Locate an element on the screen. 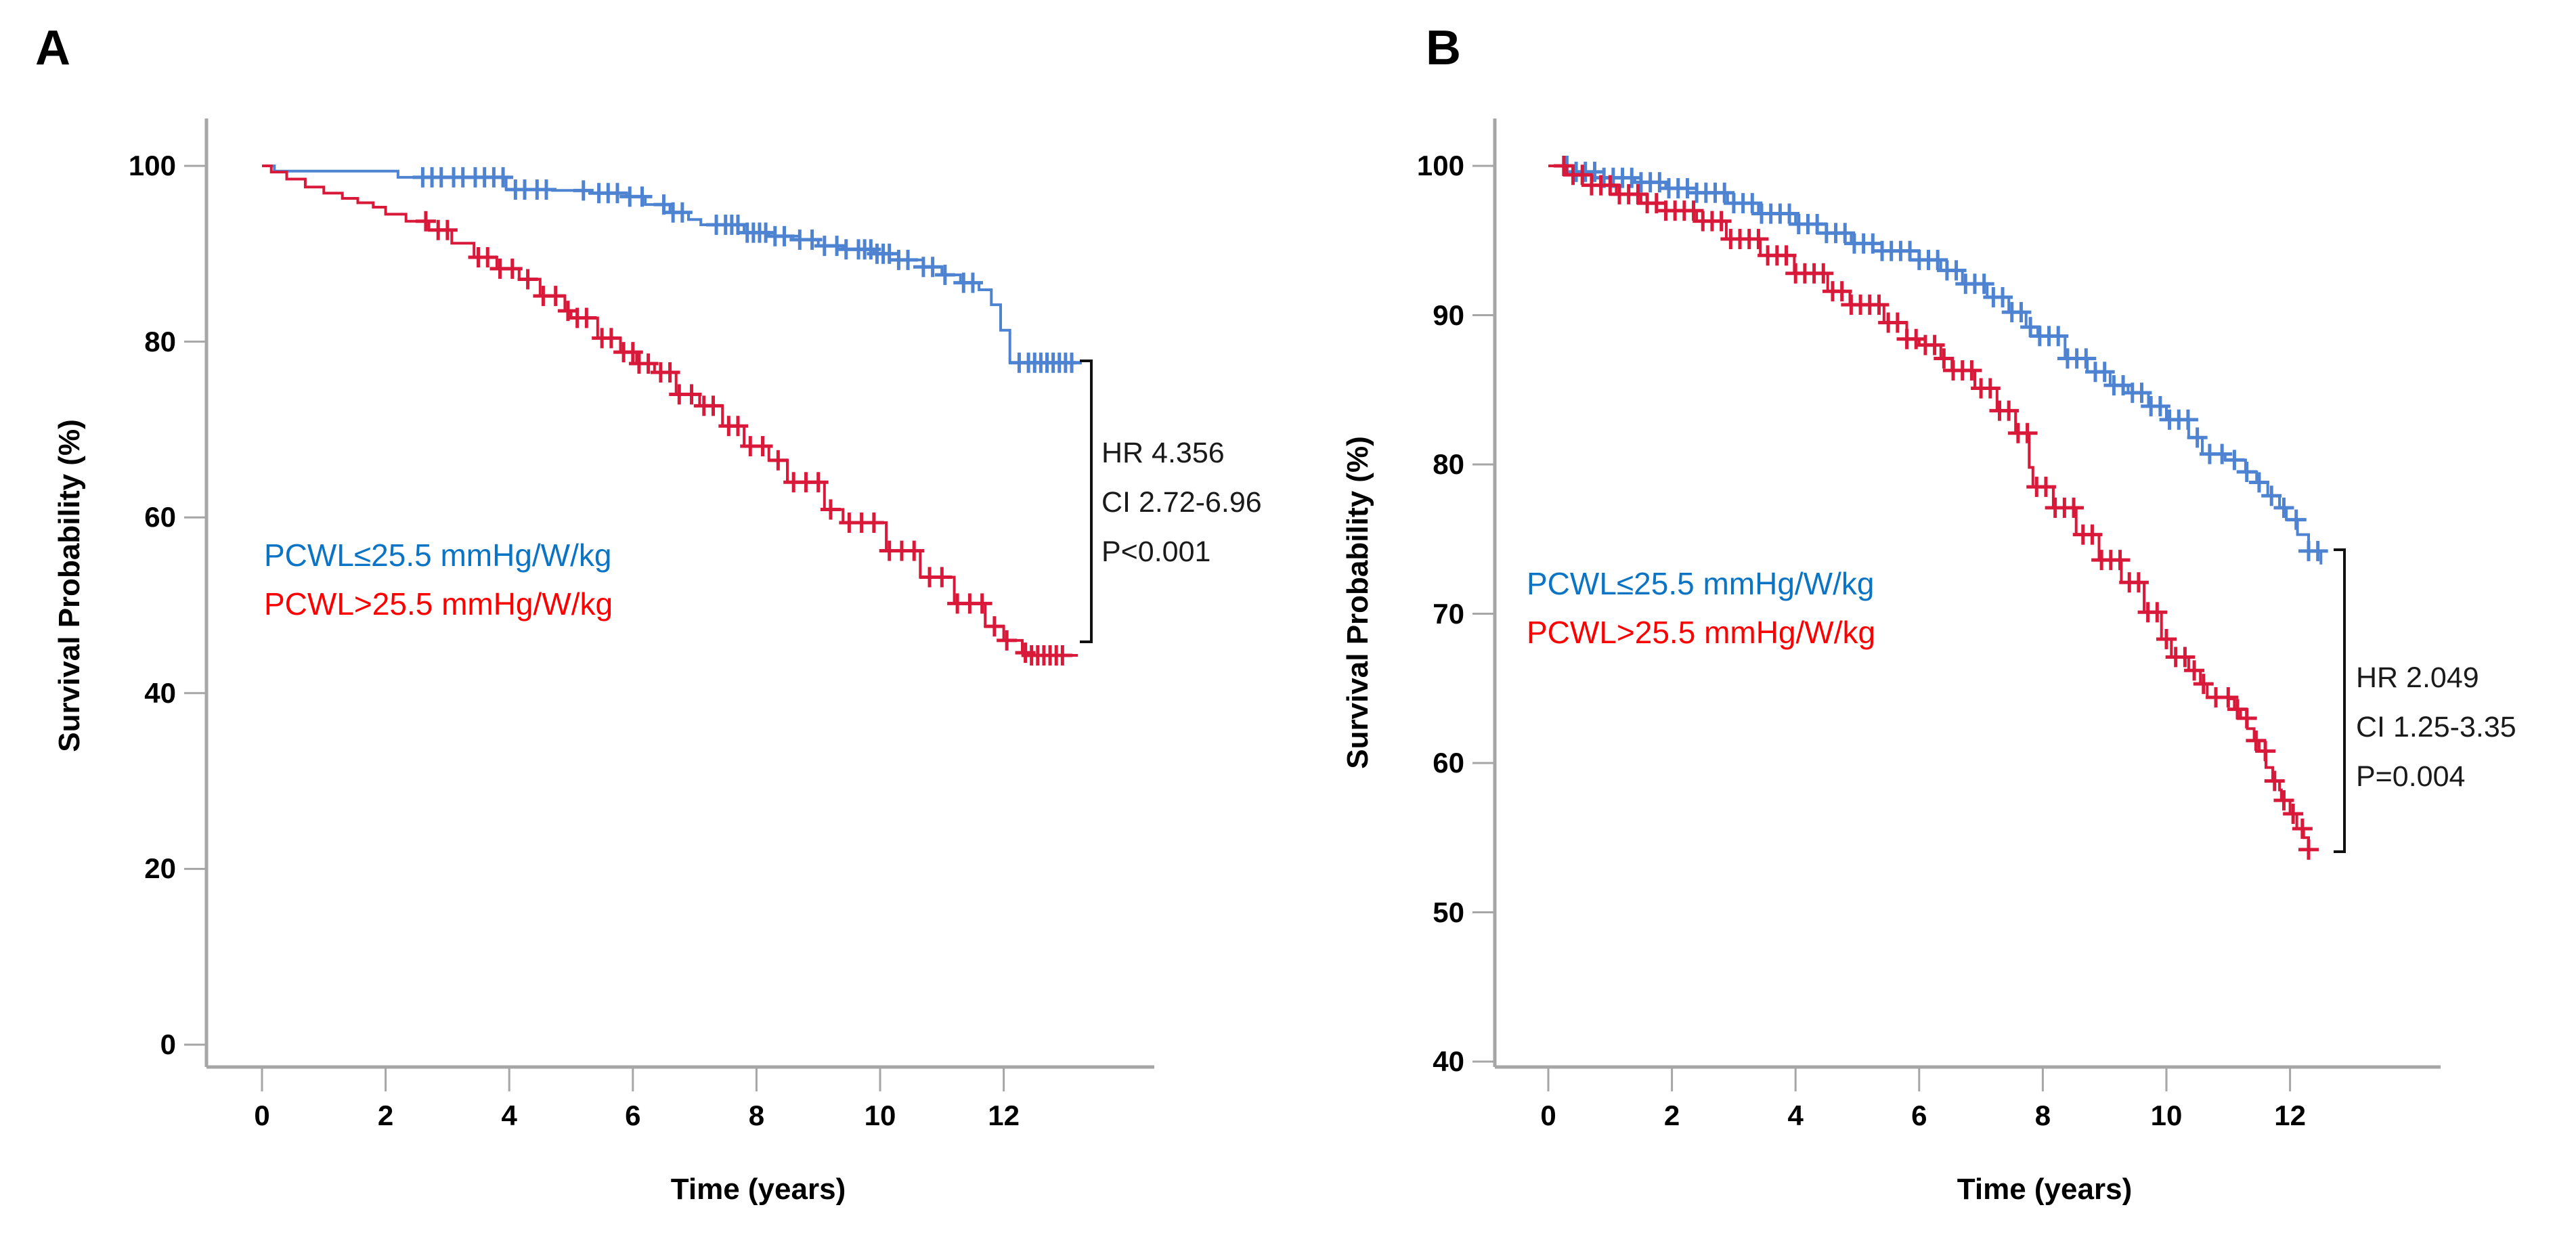  panel-b-stats-annotation: HR 2.049 CI 1.25-3.35 P=0.004 is located at coordinates (2436, 727).